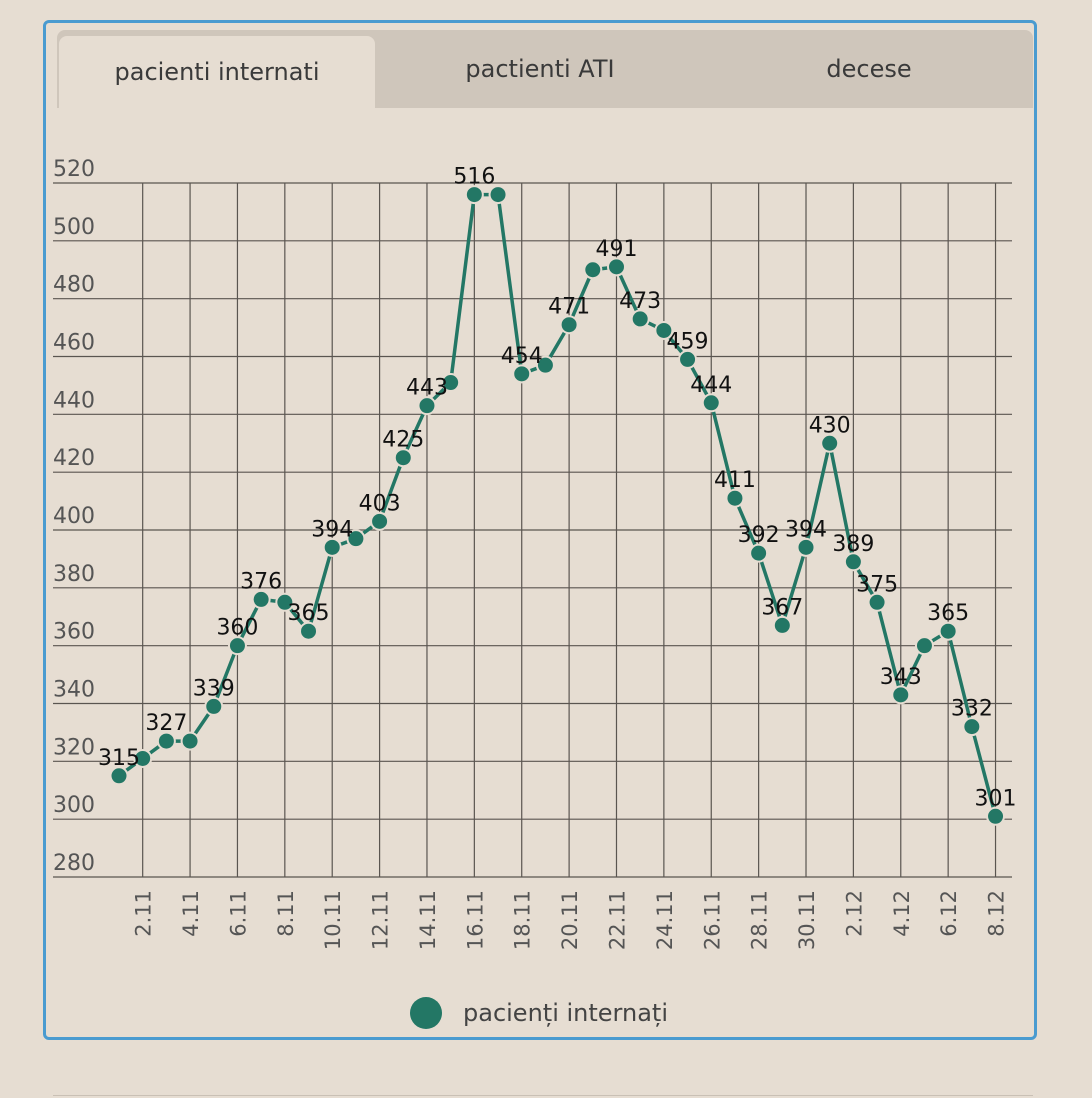 The width and height of the screenshot is (1092, 1098). I want to click on x-tick-label: 26.11, so click(712, 920).